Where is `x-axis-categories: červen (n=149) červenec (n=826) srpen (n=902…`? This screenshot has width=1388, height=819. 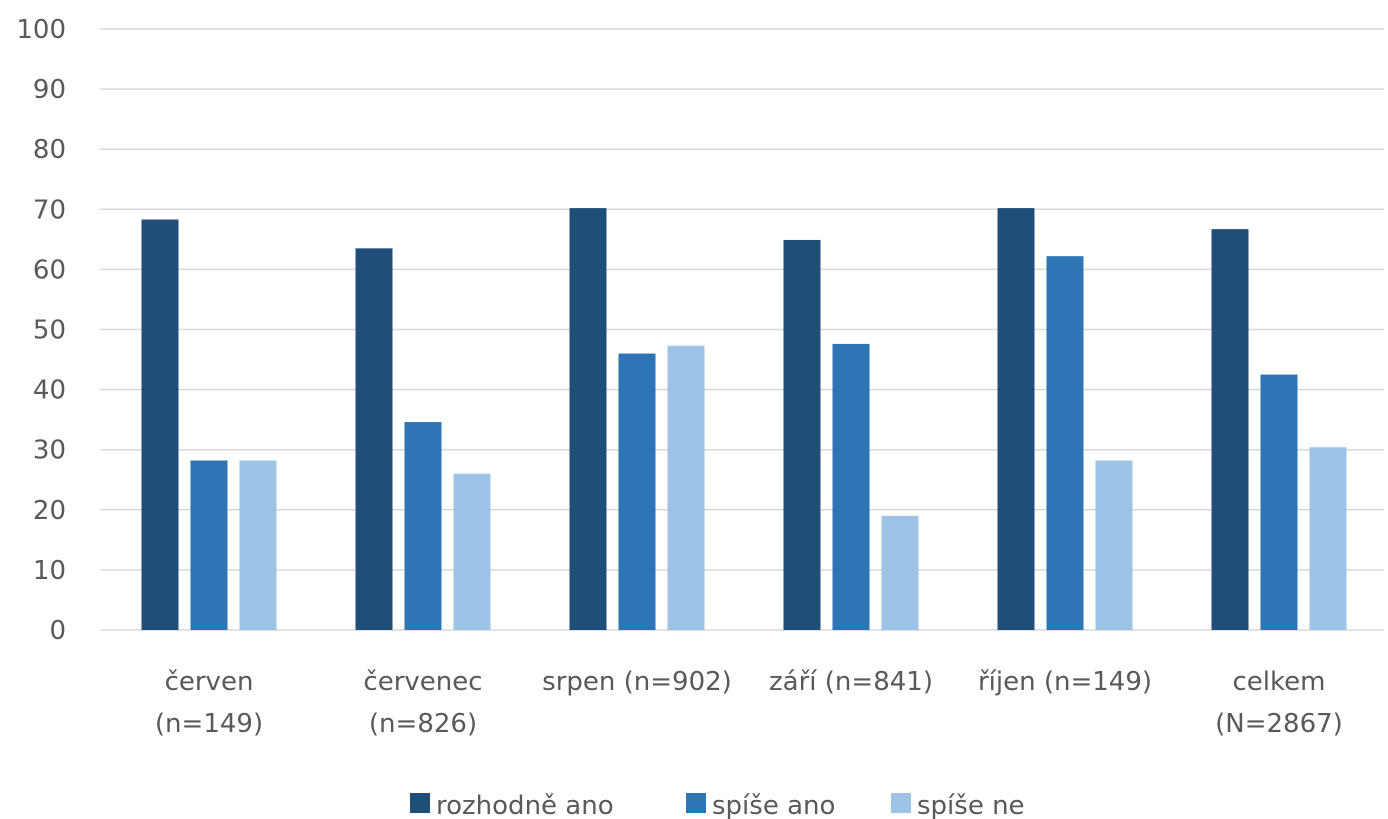 x-axis-categories: červen (n=149) červenec (n=826) srpen (n=902… is located at coordinates (749, 703).